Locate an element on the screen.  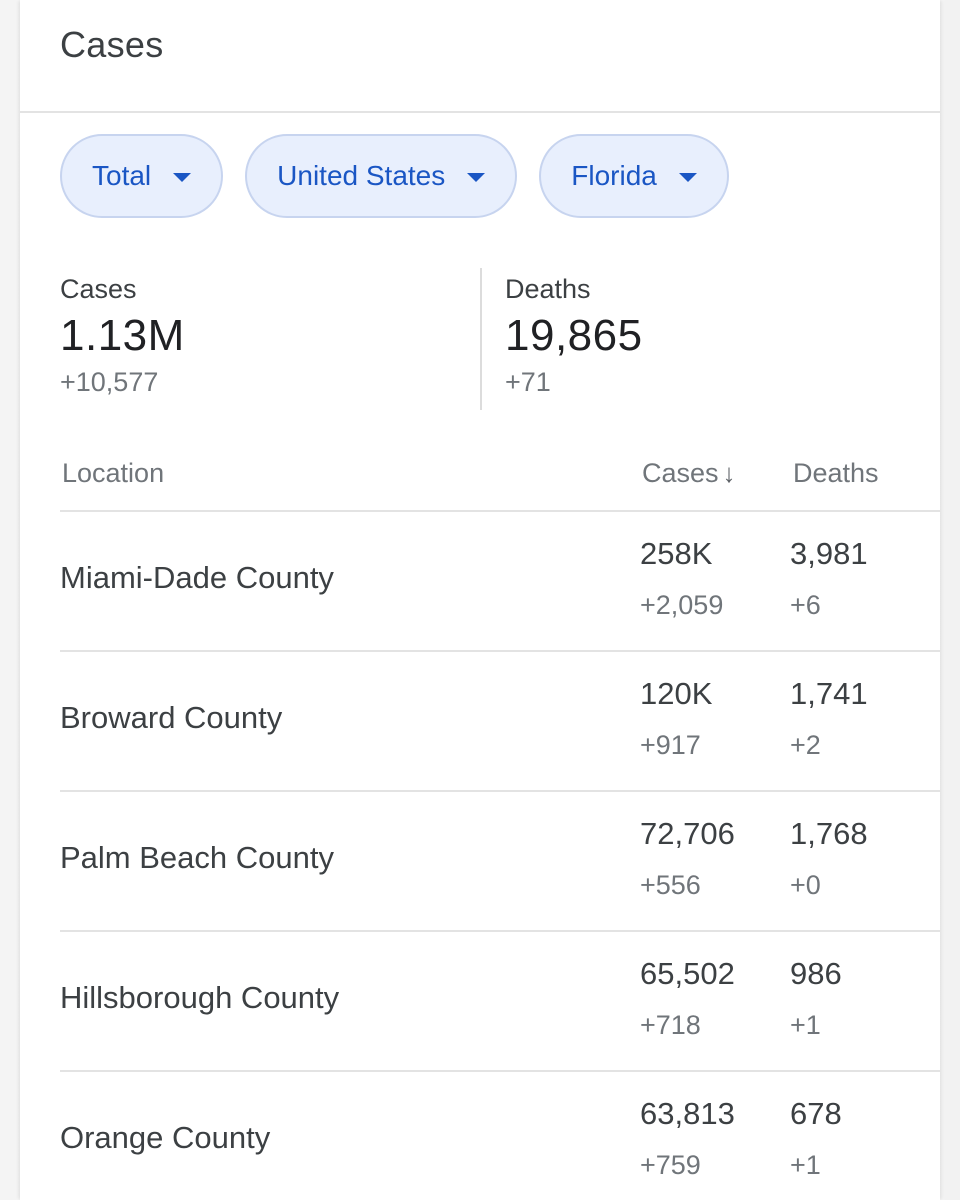
table-row: Hillsborough County 65,502 +718 986 +1 is located at coordinates (500, 1002).